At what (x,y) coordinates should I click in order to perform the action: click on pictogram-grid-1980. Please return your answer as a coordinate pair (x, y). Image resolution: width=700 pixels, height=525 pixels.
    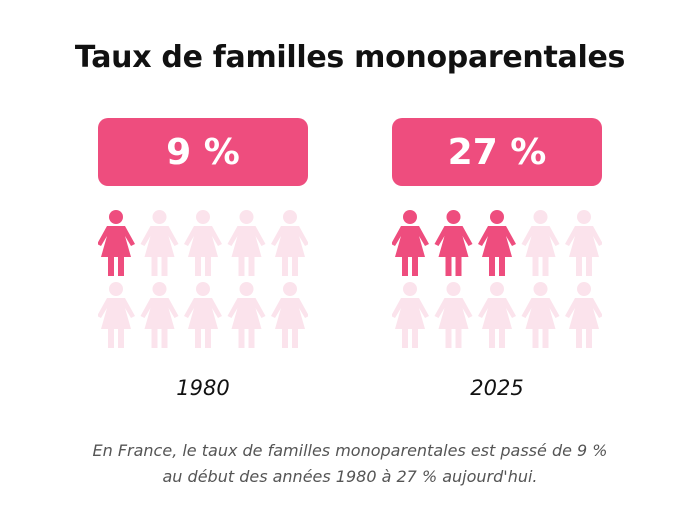
    Looking at the image, I should click on (203, 279).